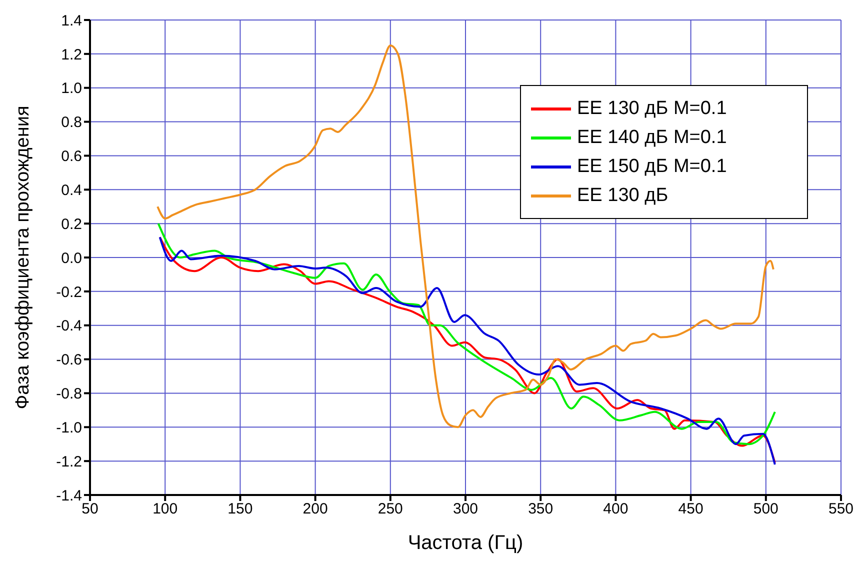 The height and width of the screenshot is (567, 857). I want to click on legend-label: EE 150 дБ M=0.1, so click(652, 167).